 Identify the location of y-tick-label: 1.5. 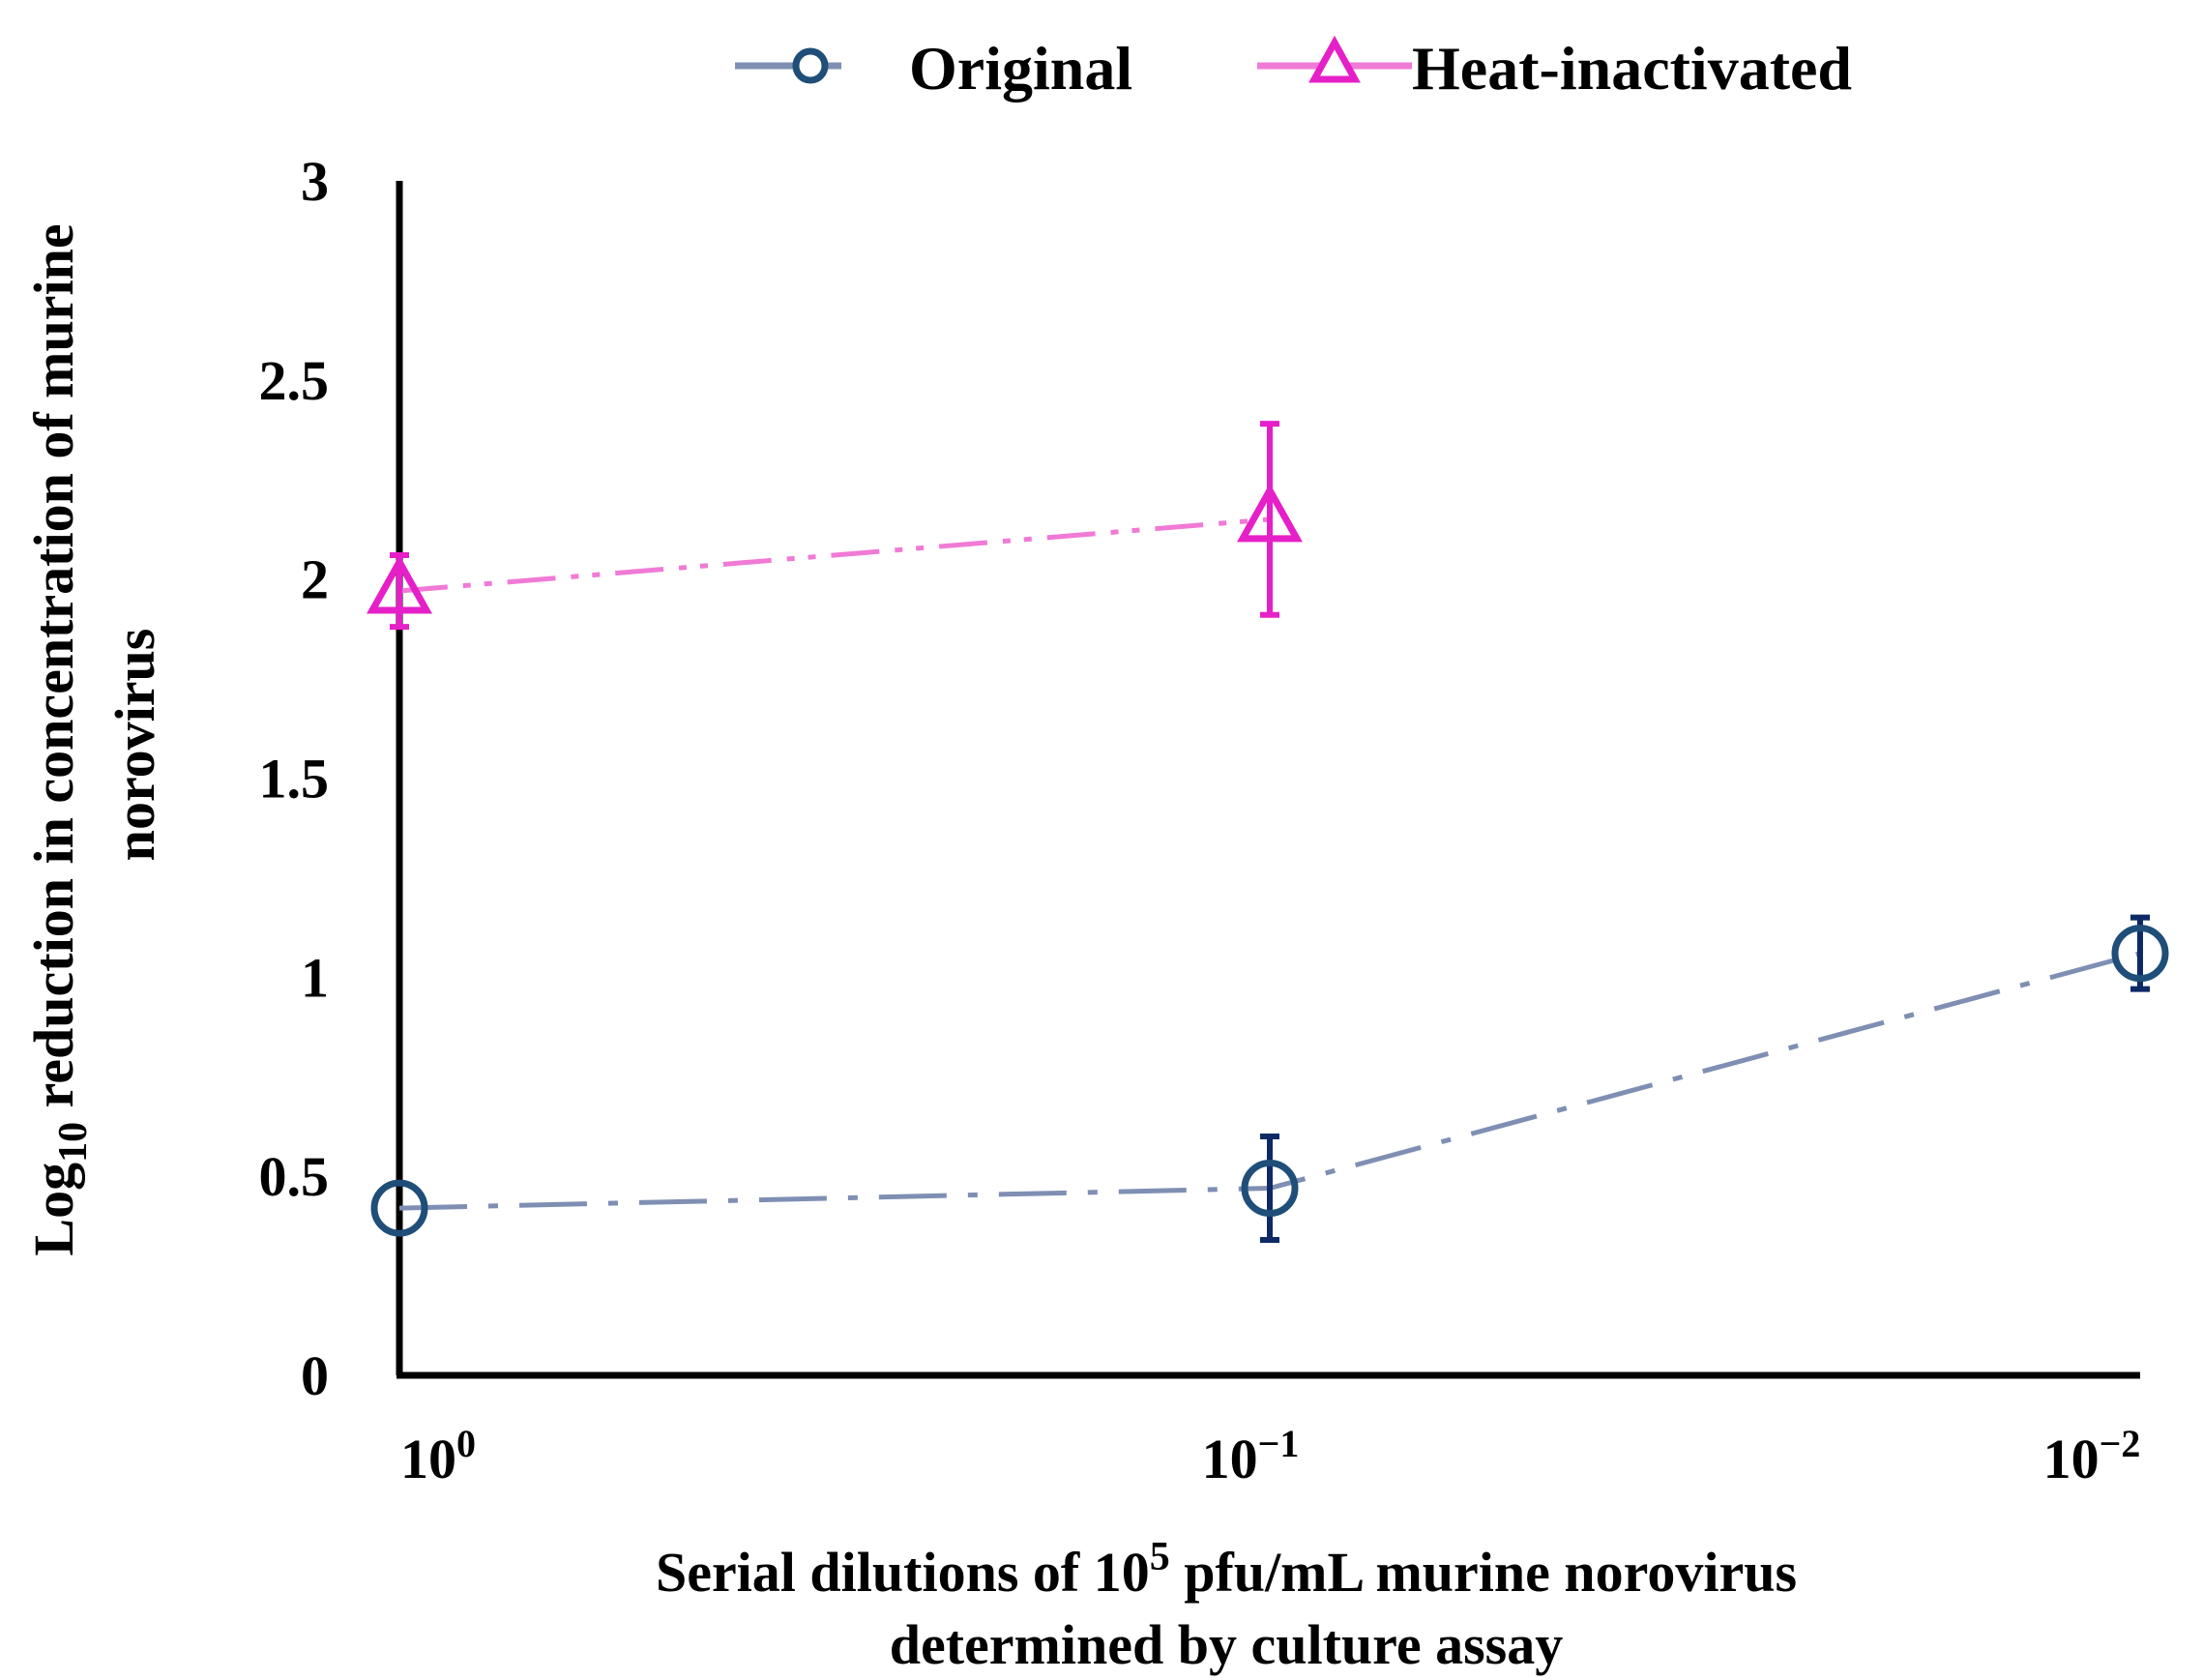
(295, 780).